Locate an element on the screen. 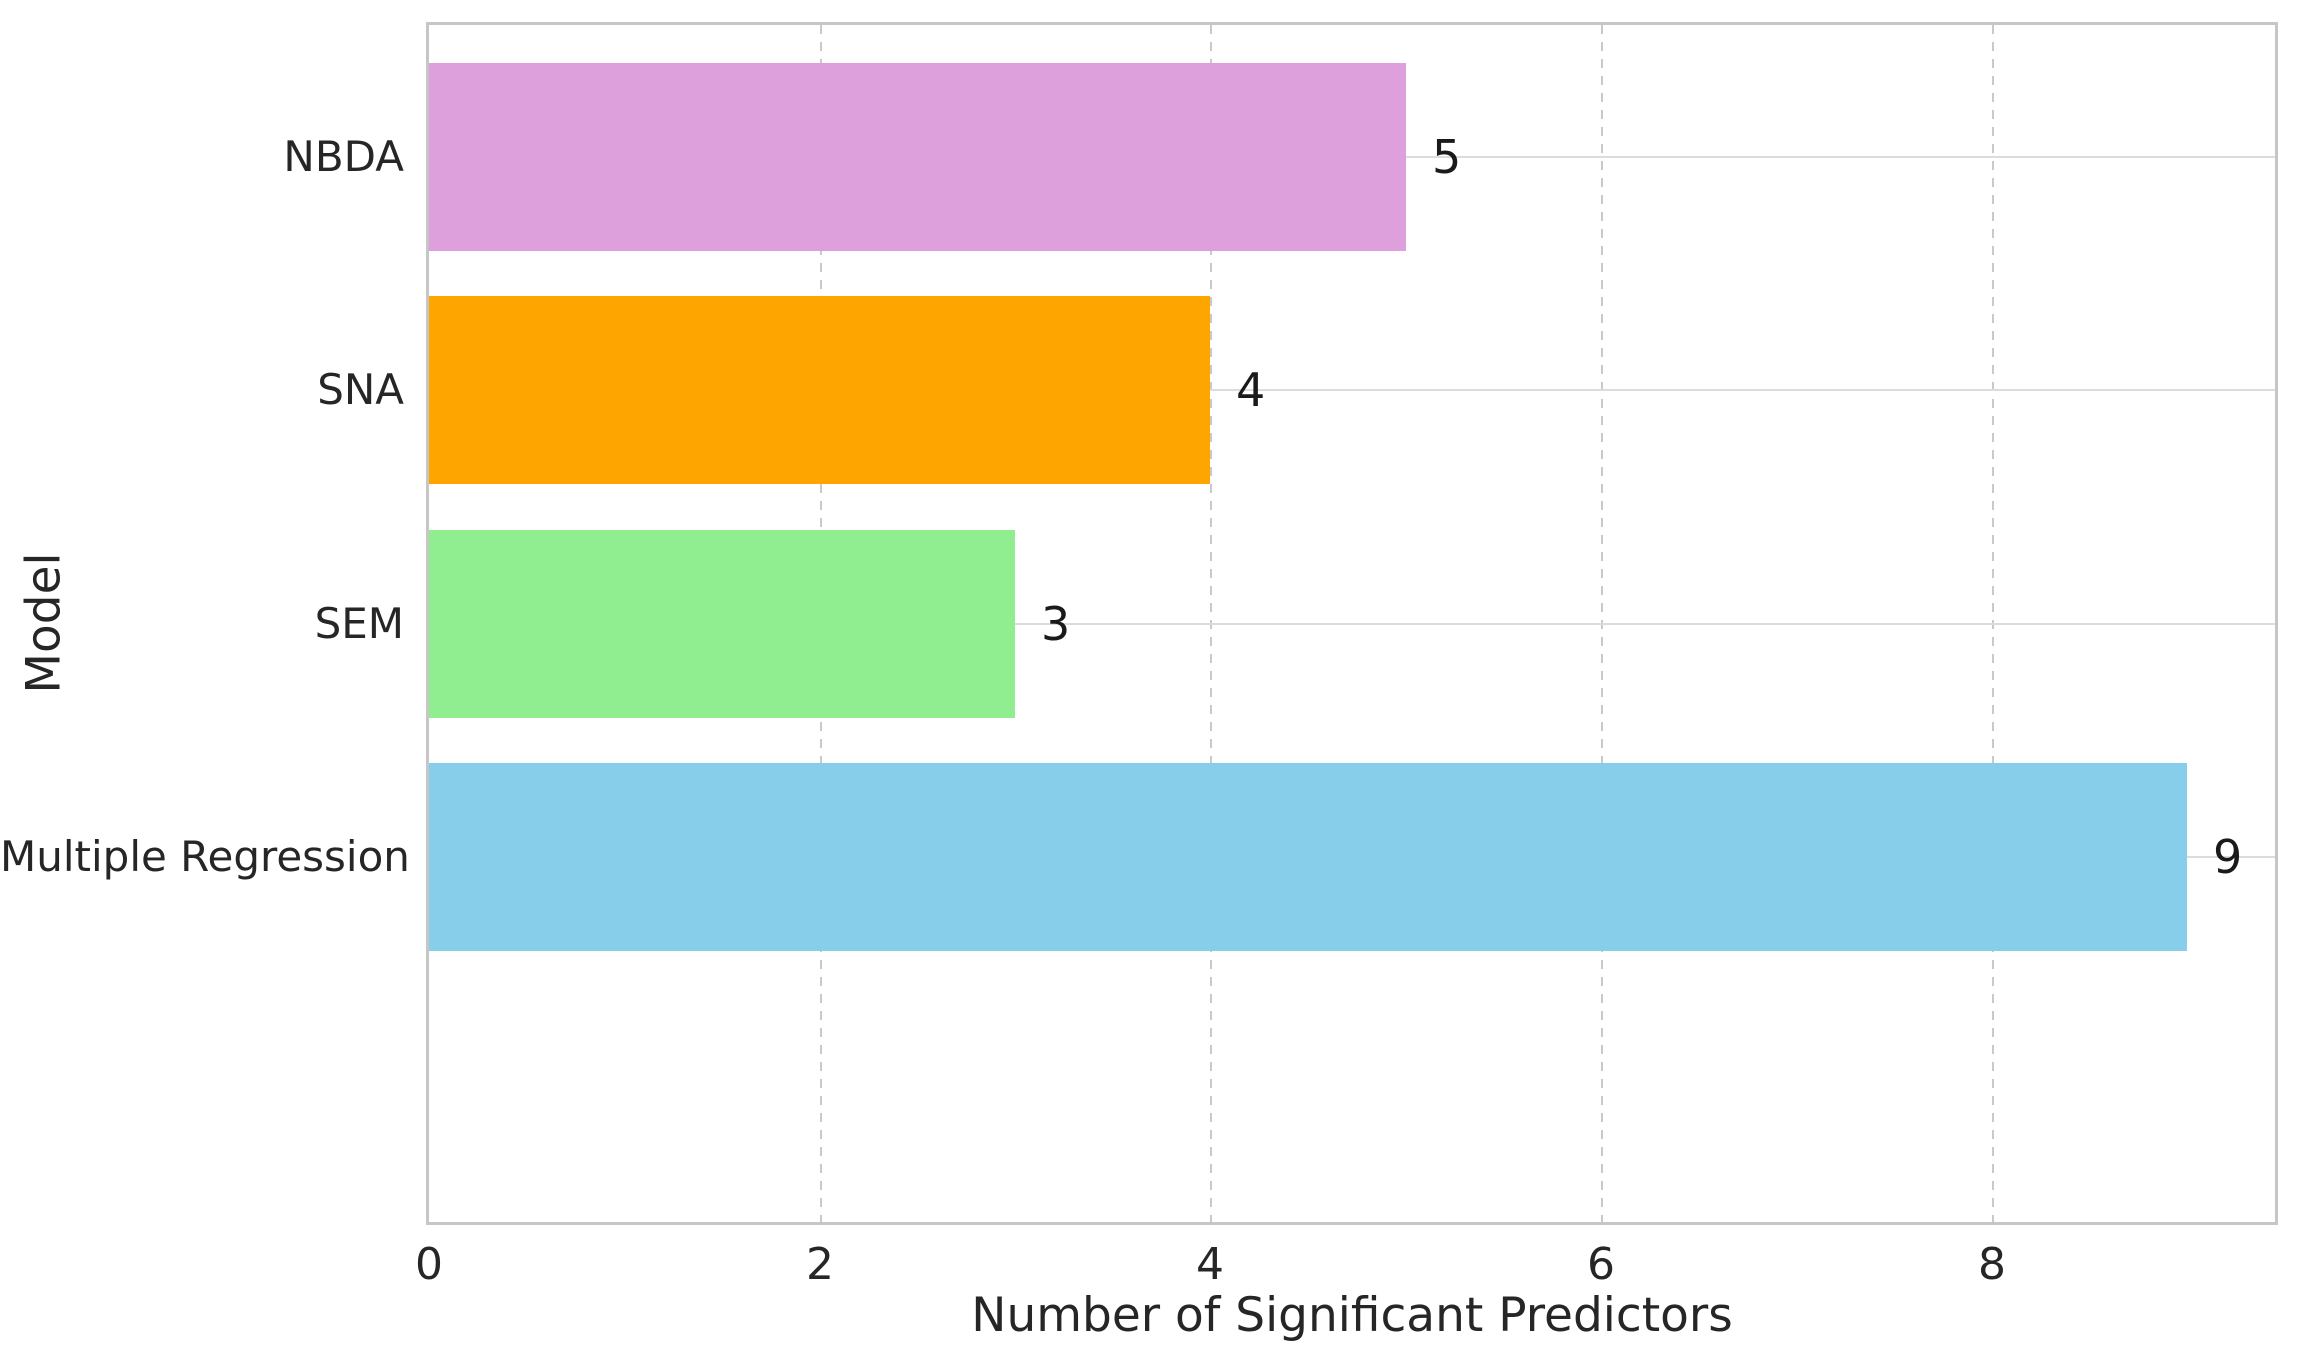 This screenshot has height=1361, width=2302. bar-sem is located at coordinates (722, 624).